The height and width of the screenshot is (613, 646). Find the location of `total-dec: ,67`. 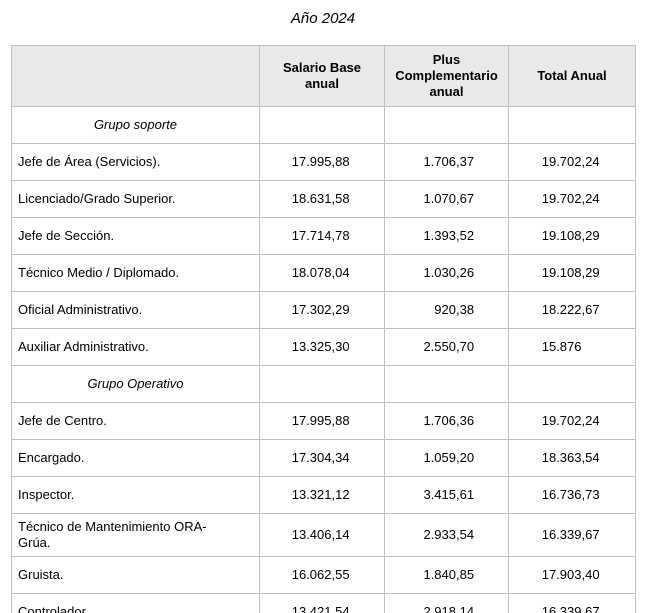

total-dec: ,67 is located at coordinates (590, 534).